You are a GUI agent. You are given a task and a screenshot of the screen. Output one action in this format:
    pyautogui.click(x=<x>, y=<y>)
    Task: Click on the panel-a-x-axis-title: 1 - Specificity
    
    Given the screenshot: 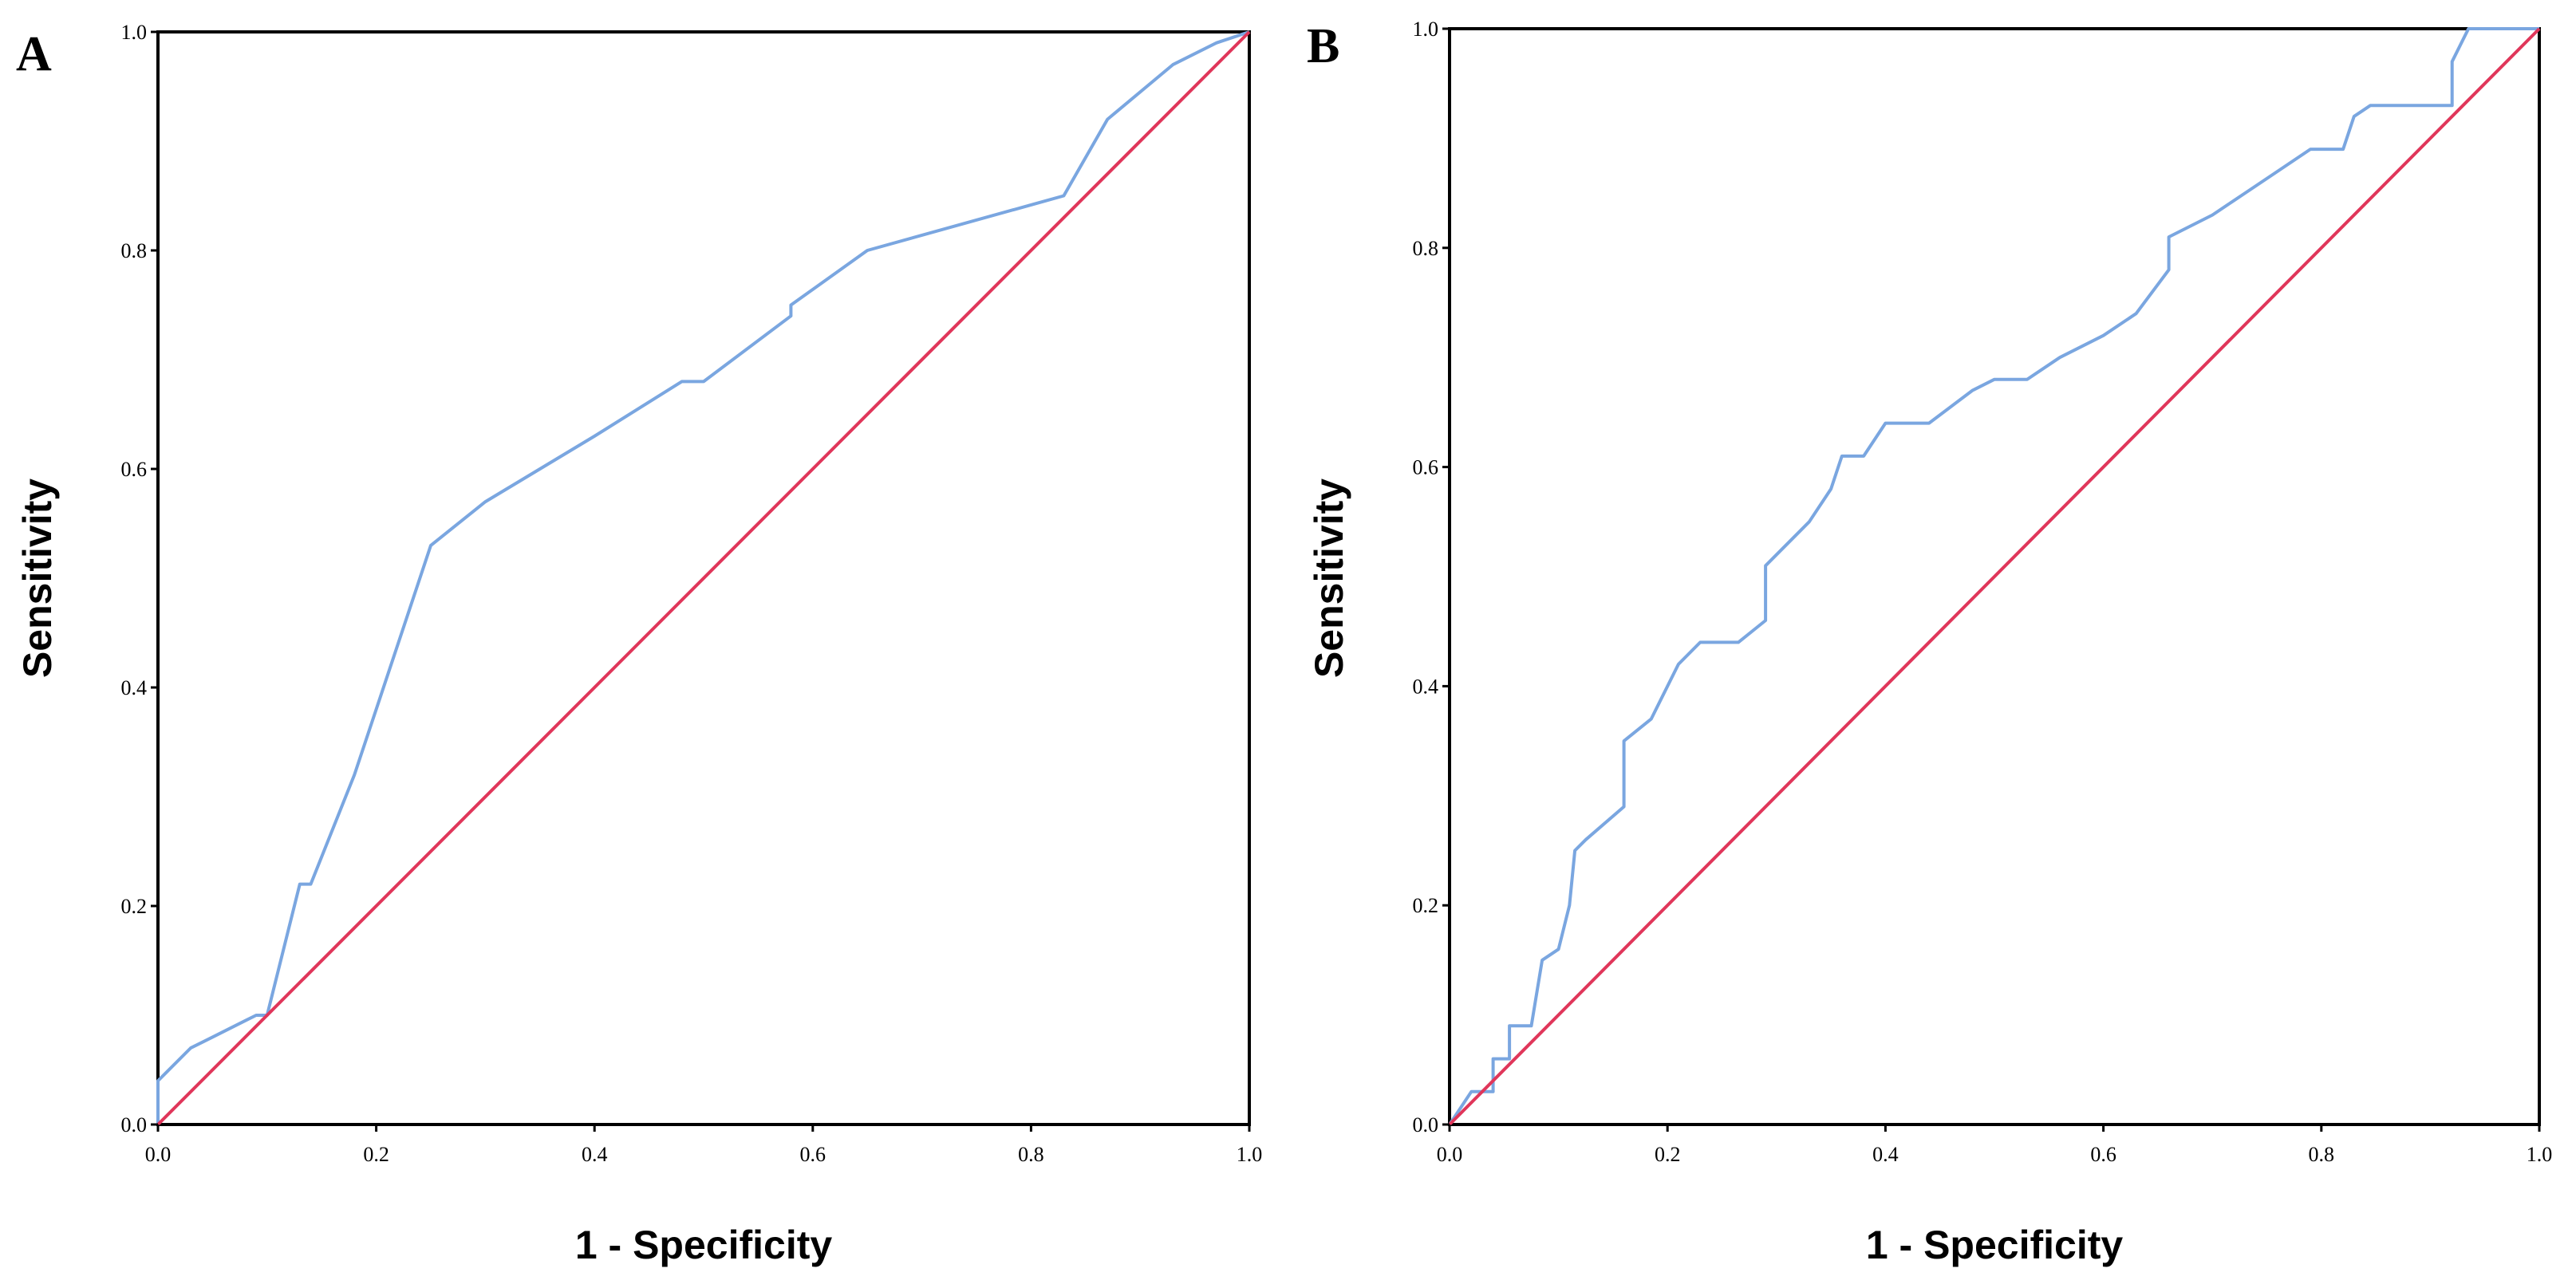 What is the action you would take?
    pyautogui.click(x=704, y=1245)
    